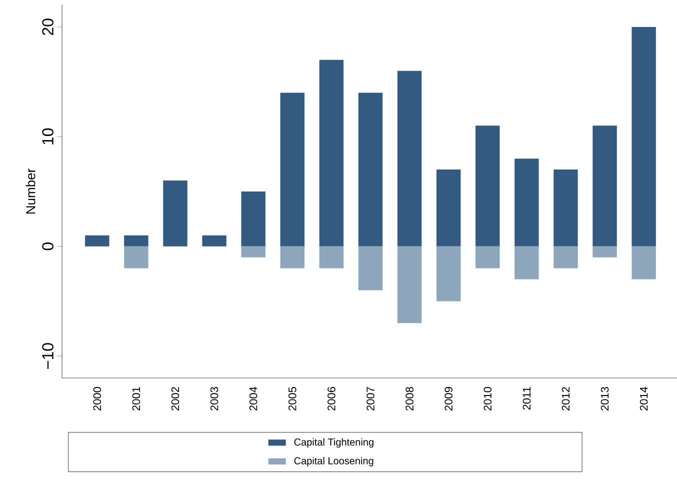  I want to click on y-axis-title: Number, so click(31, 191).